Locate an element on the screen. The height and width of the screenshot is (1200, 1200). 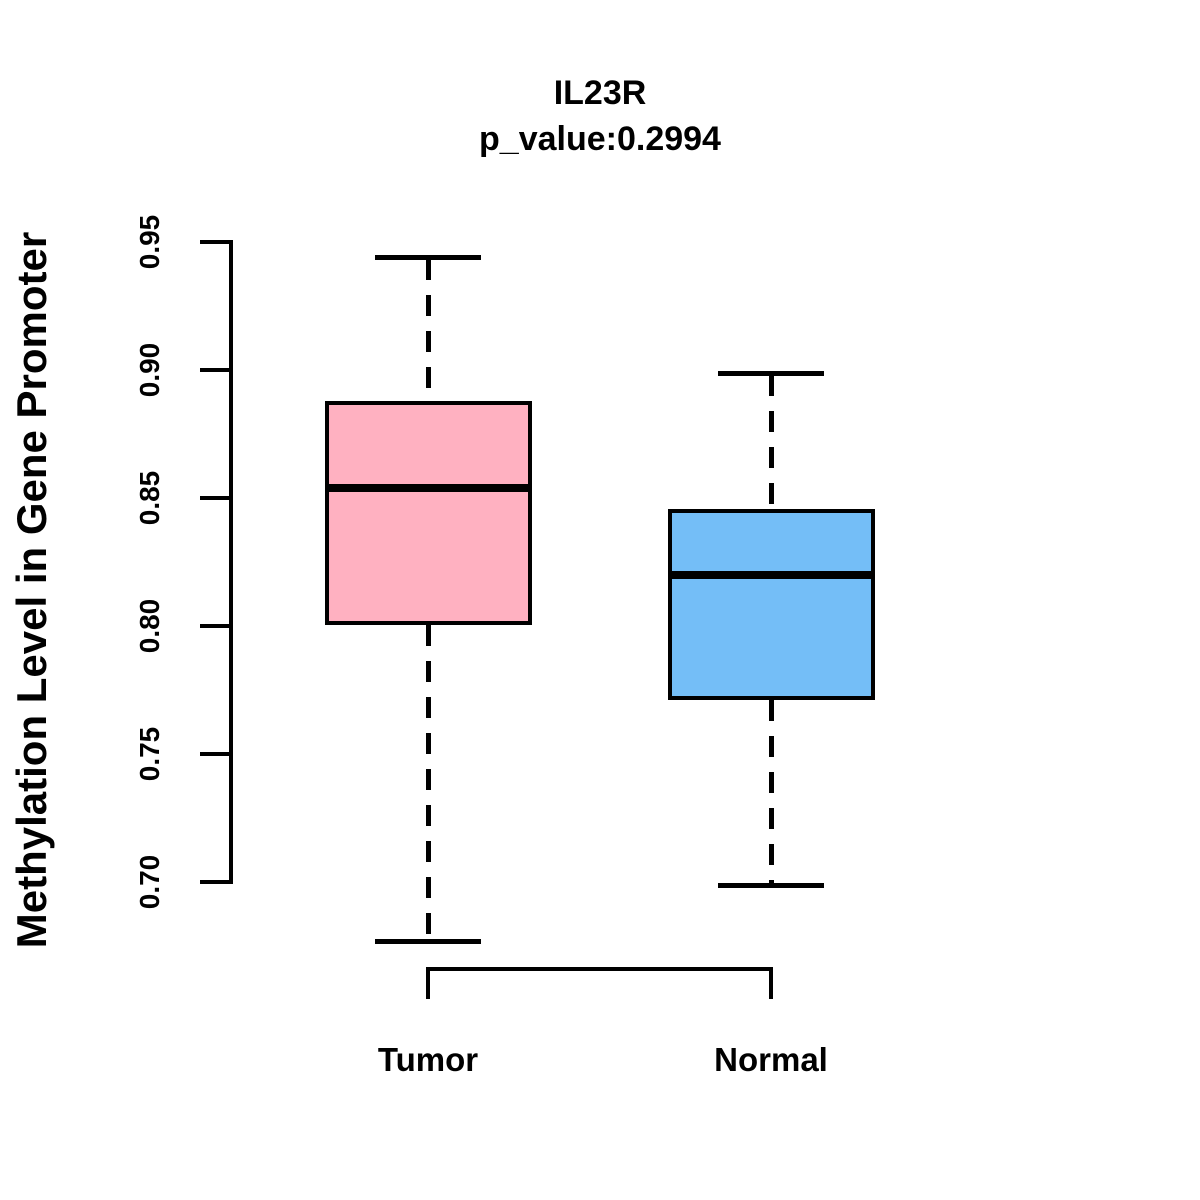
whisker-cap-upper-normal is located at coordinates (771, 373).